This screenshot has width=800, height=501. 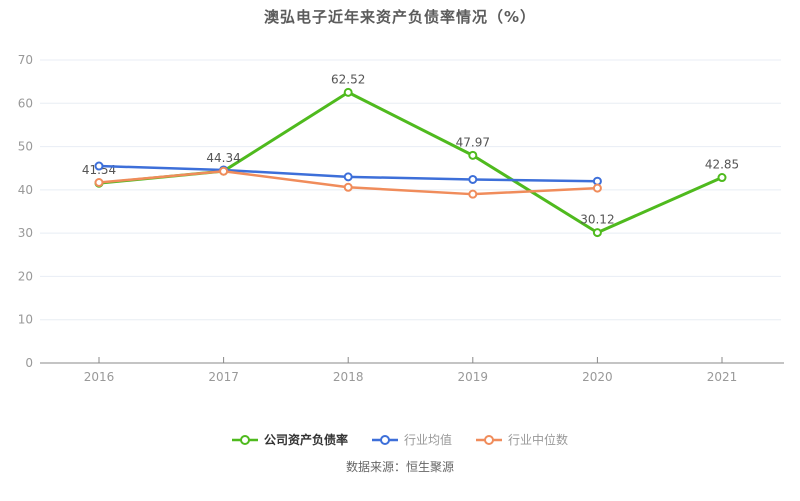 I want to click on legend-item-company-debt-ratio: 公司资产负债率, so click(x=289, y=439).